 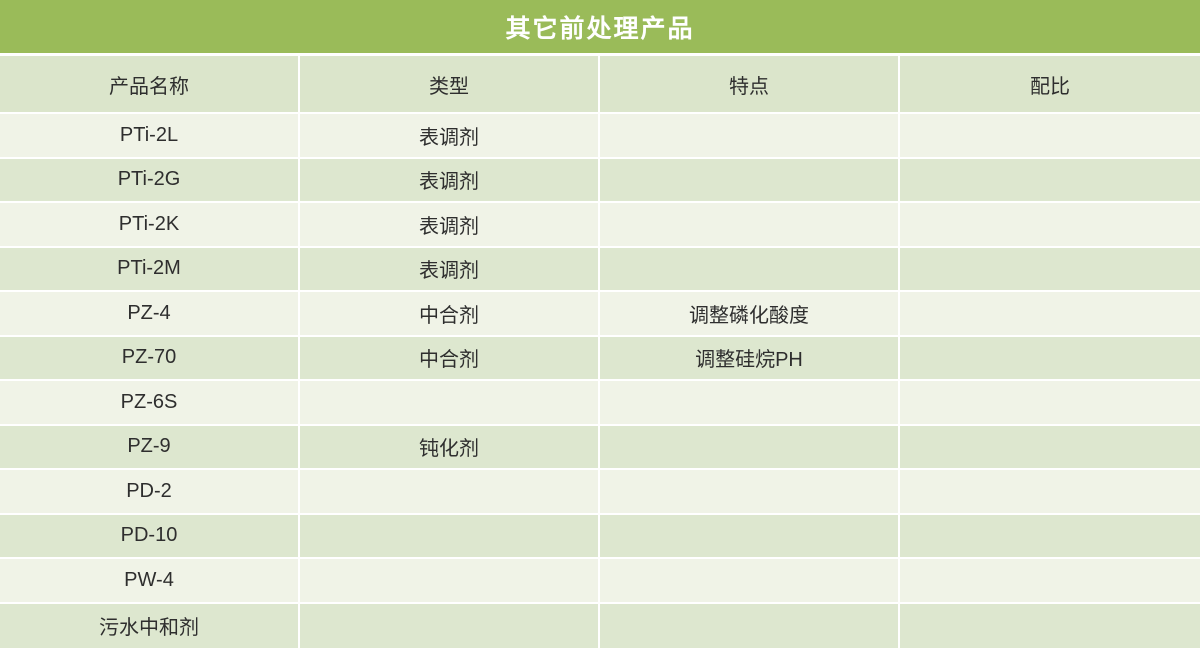 I want to click on table-row: PTi-2K 表调剂, so click(x=600, y=225).